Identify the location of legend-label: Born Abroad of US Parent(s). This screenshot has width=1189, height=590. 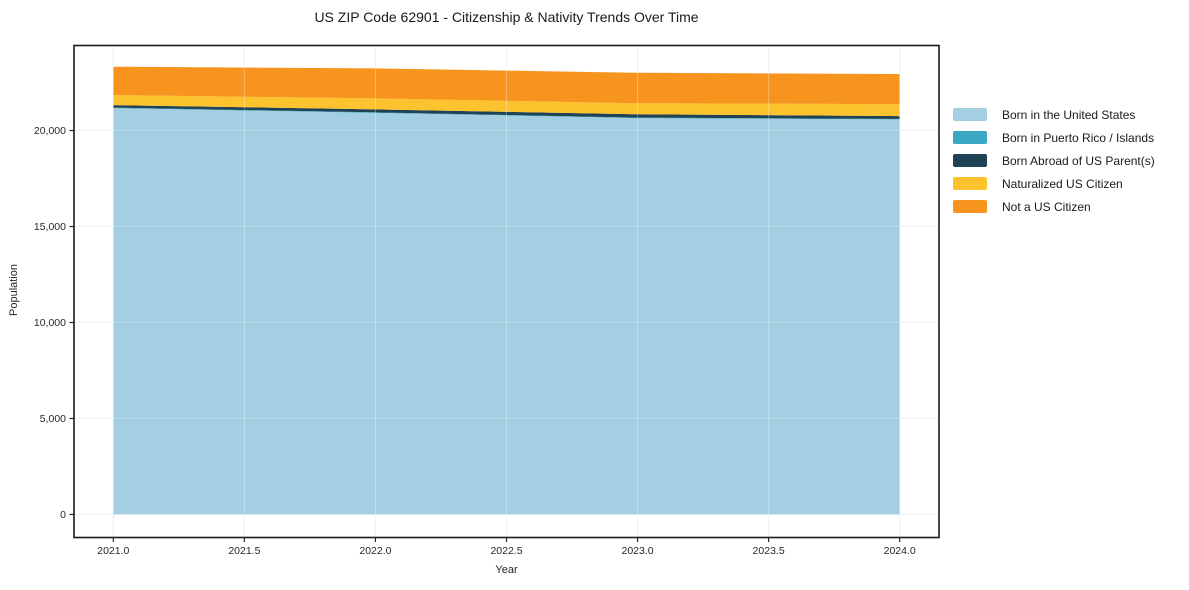
(1078, 160).